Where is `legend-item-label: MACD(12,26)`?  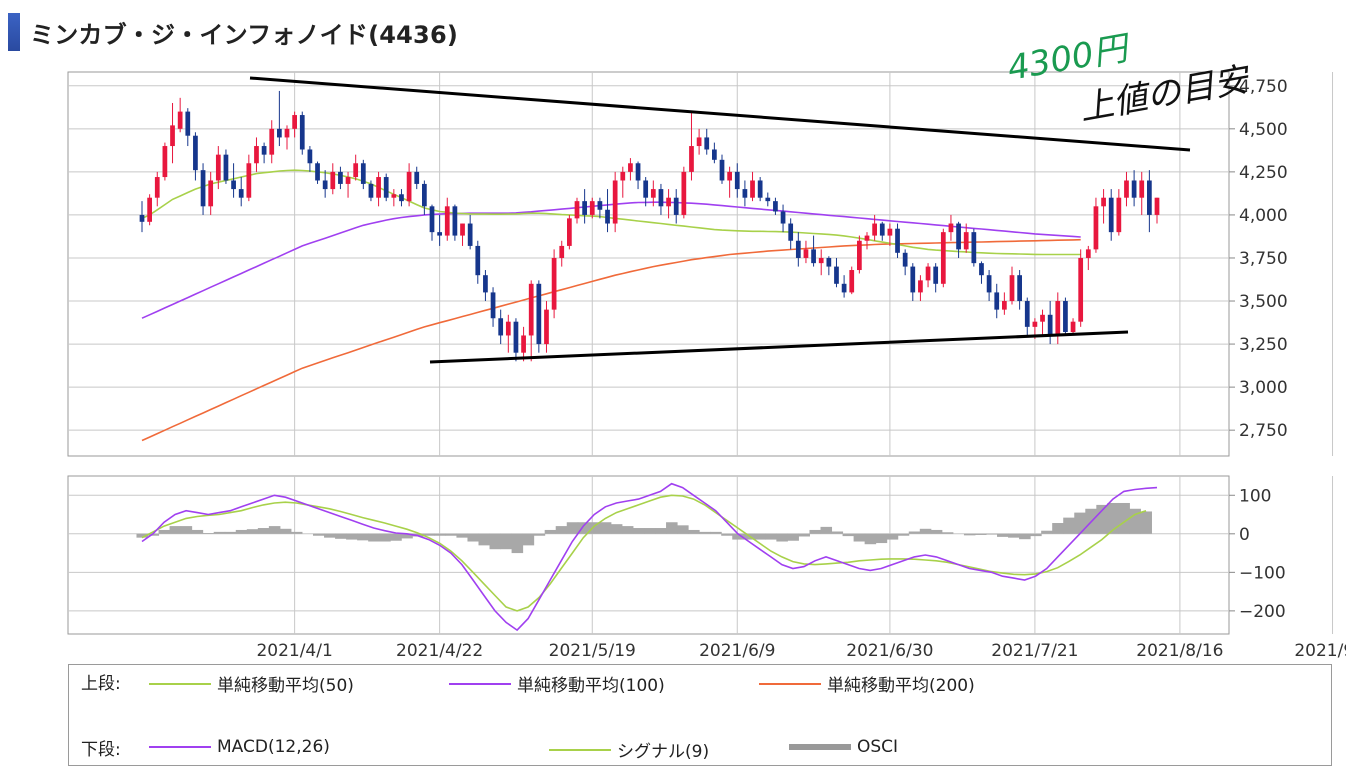
legend-item-label: MACD(12,26) is located at coordinates (273, 747).